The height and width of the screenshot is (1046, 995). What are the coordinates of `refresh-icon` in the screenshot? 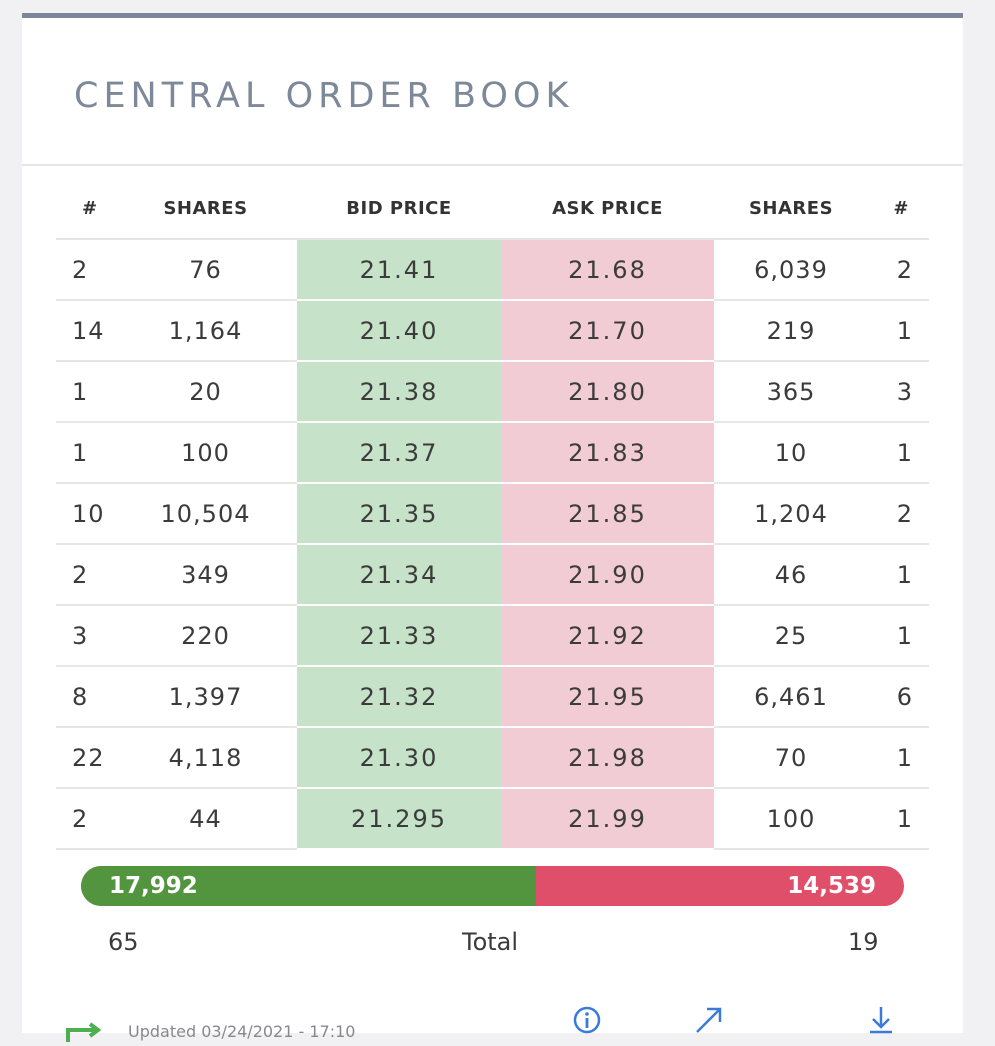 It's located at (82, 1032).